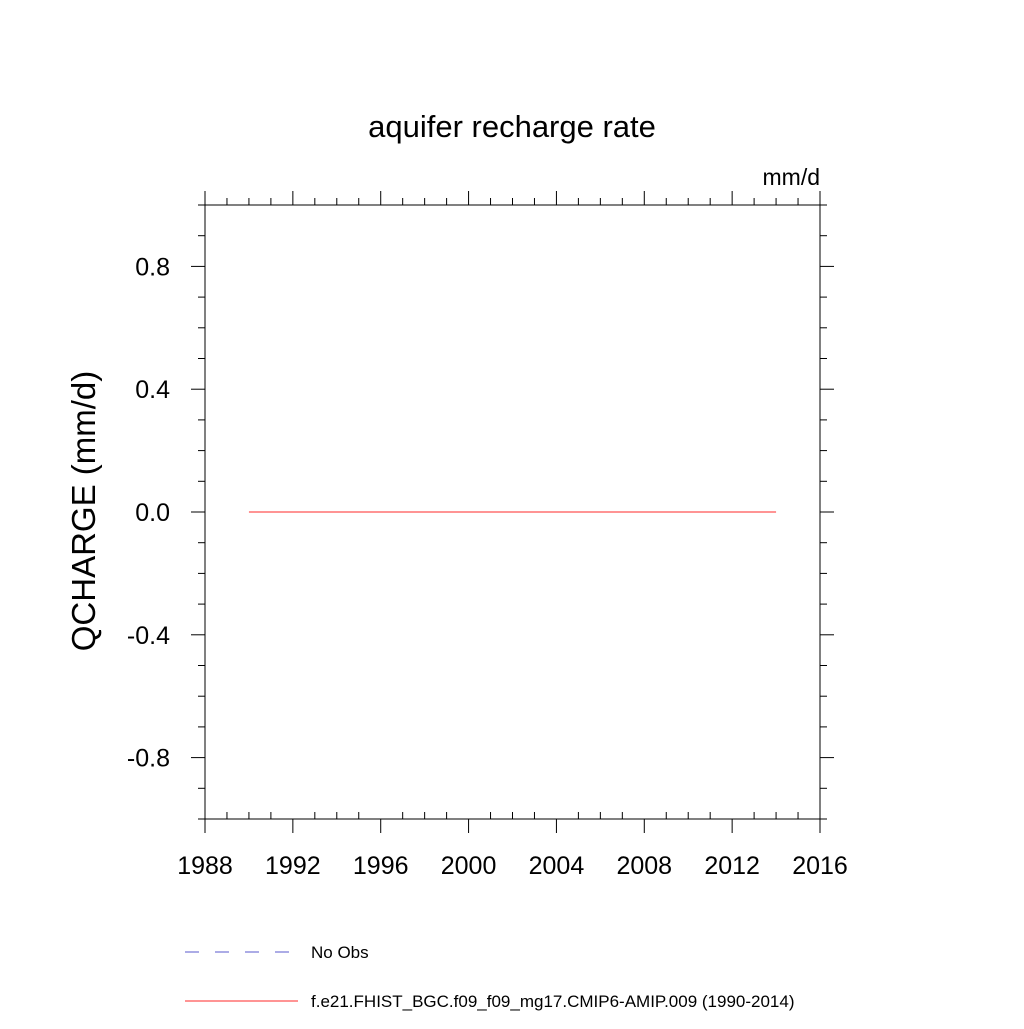 The image size is (1024, 1029). Describe the element at coordinates (152, 390) in the screenshot. I see `y-tick-label: 0.4` at that location.